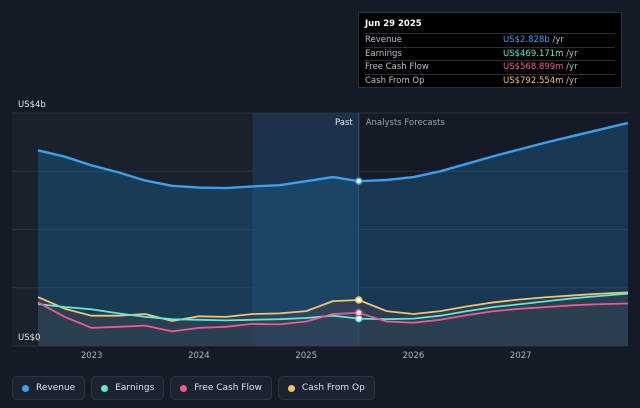 The width and height of the screenshot is (640, 408). I want to click on series-line-cash-from-op, so click(333, 306).